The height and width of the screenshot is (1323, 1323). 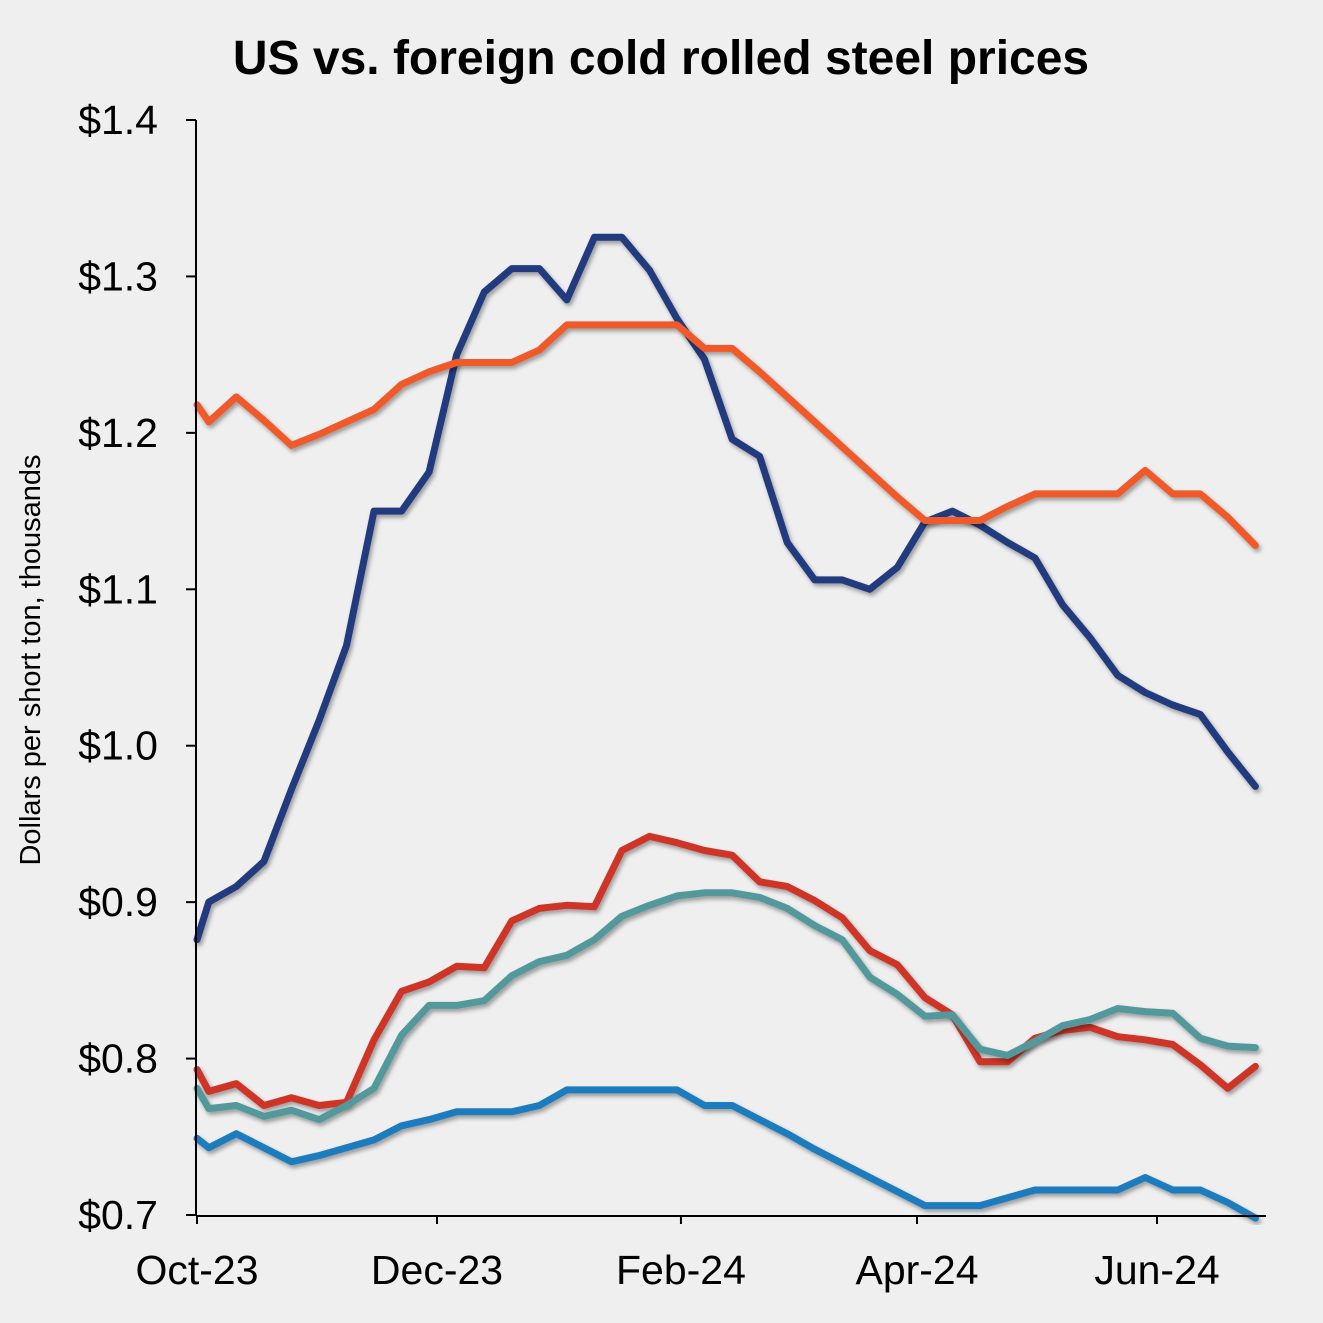 I want to click on y-tick-label: $0.9, so click(x=118, y=902).